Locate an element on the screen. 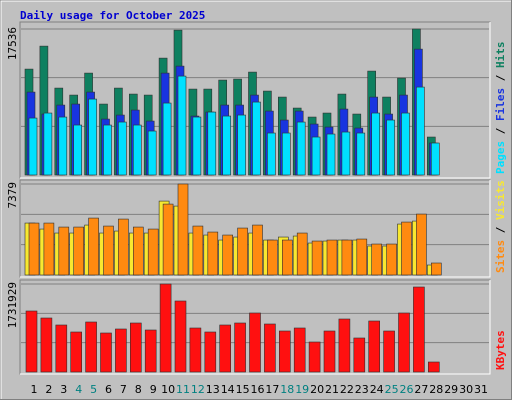  x-tick-label: 26 is located at coordinates (407, 389).